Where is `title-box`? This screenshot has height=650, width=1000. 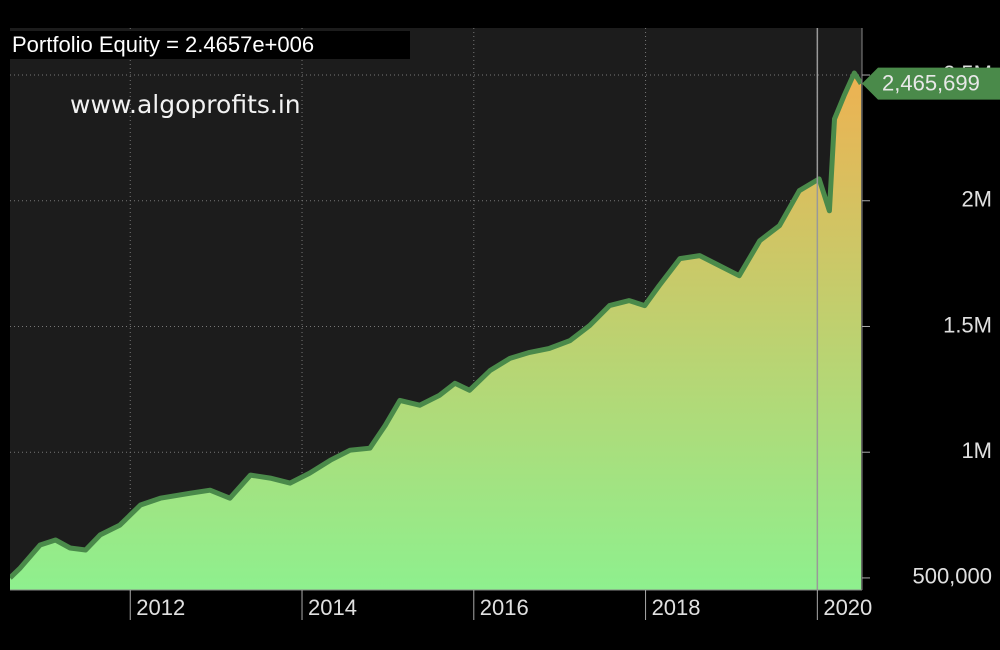
title-box is located at coordinates (209, 45).